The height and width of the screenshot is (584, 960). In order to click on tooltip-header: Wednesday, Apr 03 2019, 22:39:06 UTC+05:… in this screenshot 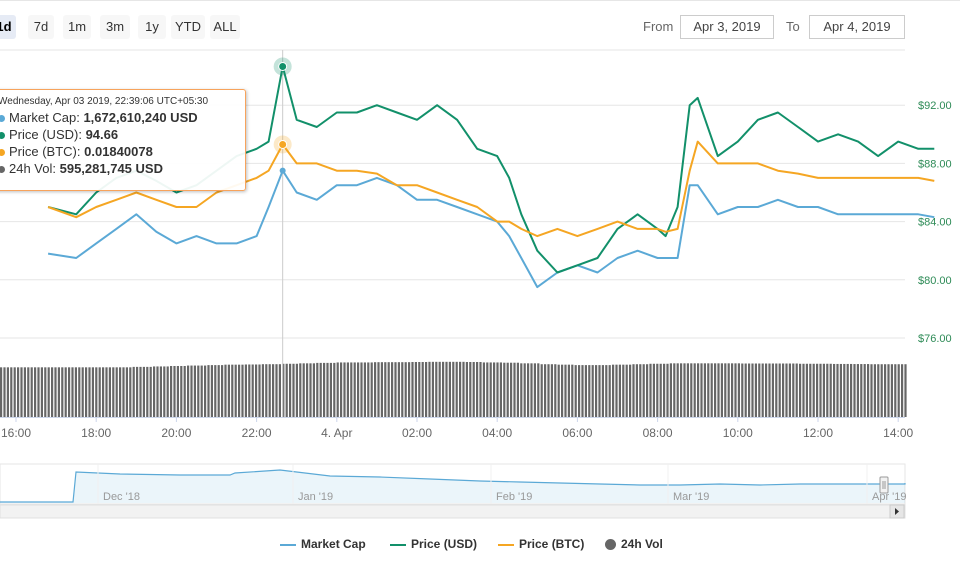, I will do `click(104, 101)`.